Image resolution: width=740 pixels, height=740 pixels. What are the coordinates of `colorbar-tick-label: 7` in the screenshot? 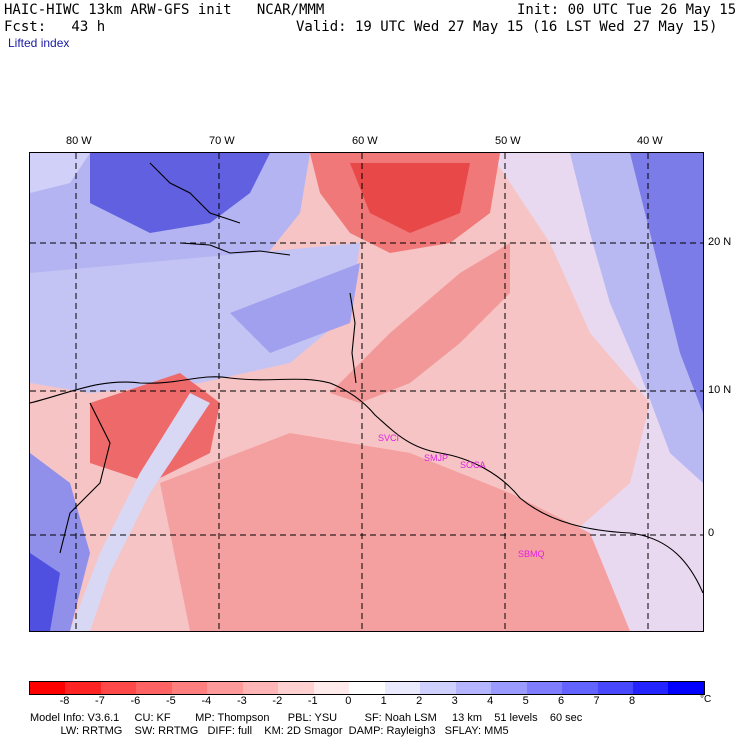 It's located at (596, 701).